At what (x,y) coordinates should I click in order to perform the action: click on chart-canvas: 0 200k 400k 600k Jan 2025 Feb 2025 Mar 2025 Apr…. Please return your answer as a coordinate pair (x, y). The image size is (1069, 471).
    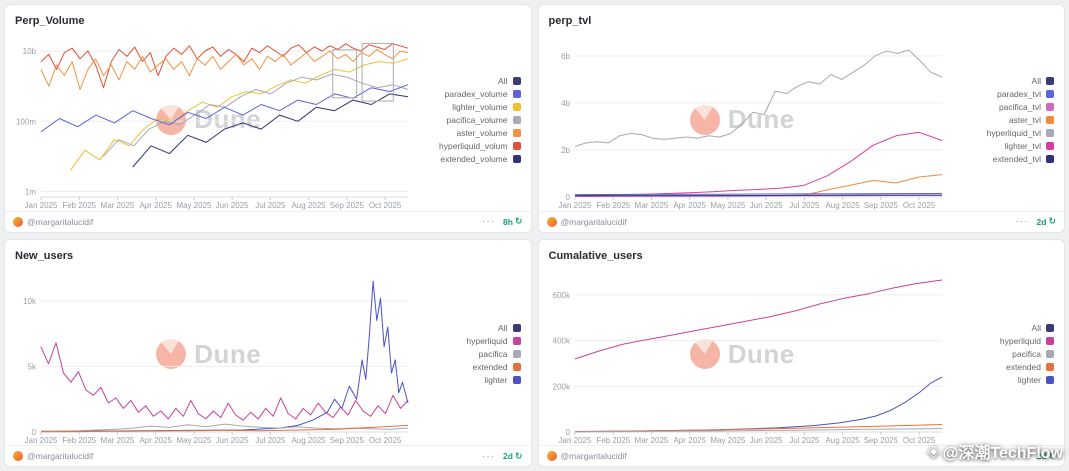
    Looking at the image, I should click on (743, 355).